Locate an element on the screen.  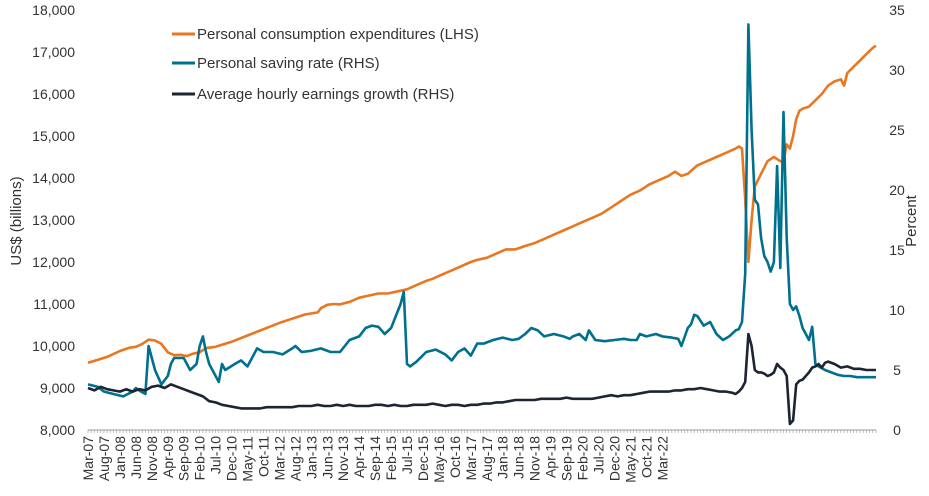
left-y-tick-label: 13,000 is located at coordinates (53, 220).